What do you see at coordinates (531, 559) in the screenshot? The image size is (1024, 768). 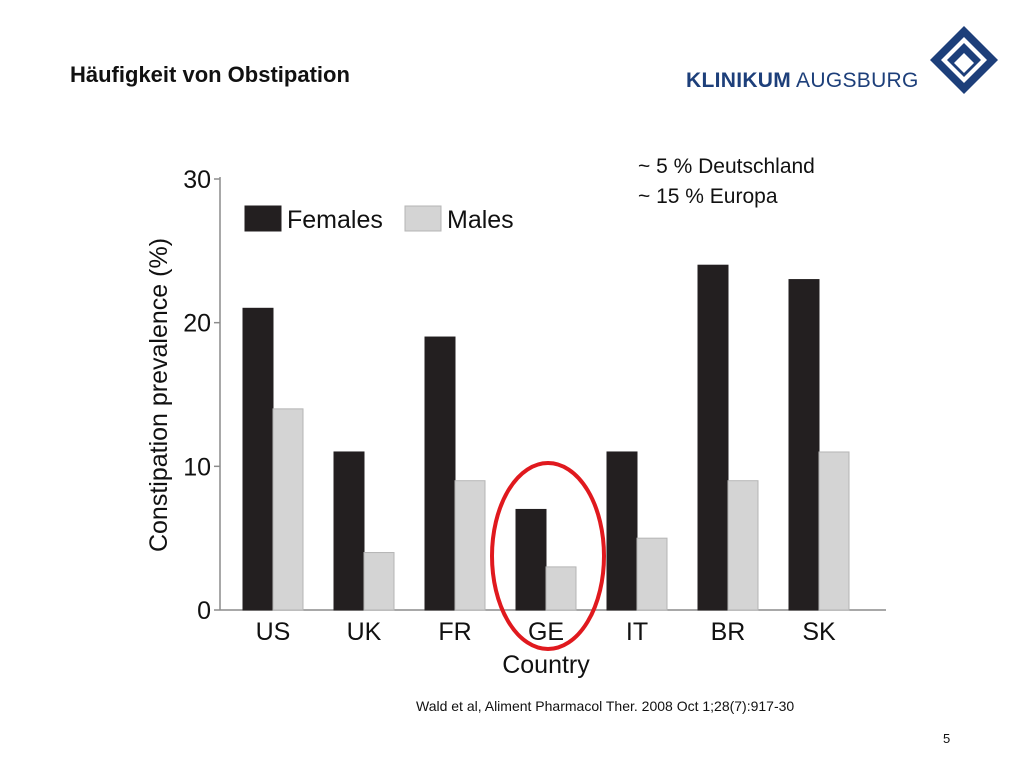 I see `bar-females-ge` at bounding box center [531, 559].